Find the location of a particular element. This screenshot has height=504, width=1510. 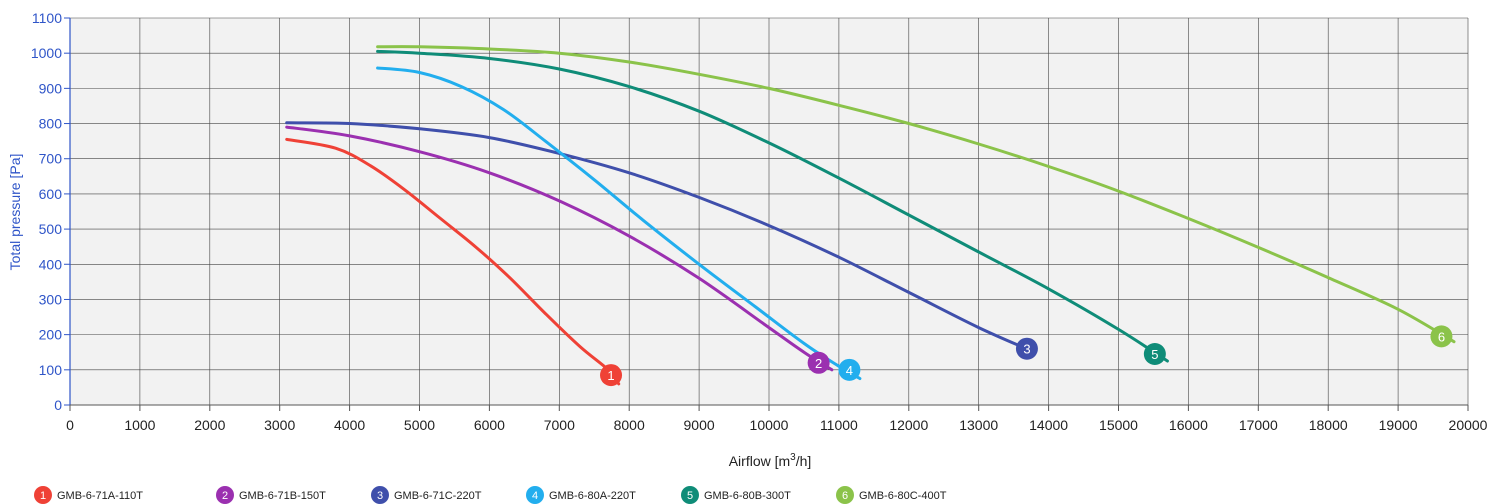

x-tick-label: 2000 is located at coordinates (209, 425).